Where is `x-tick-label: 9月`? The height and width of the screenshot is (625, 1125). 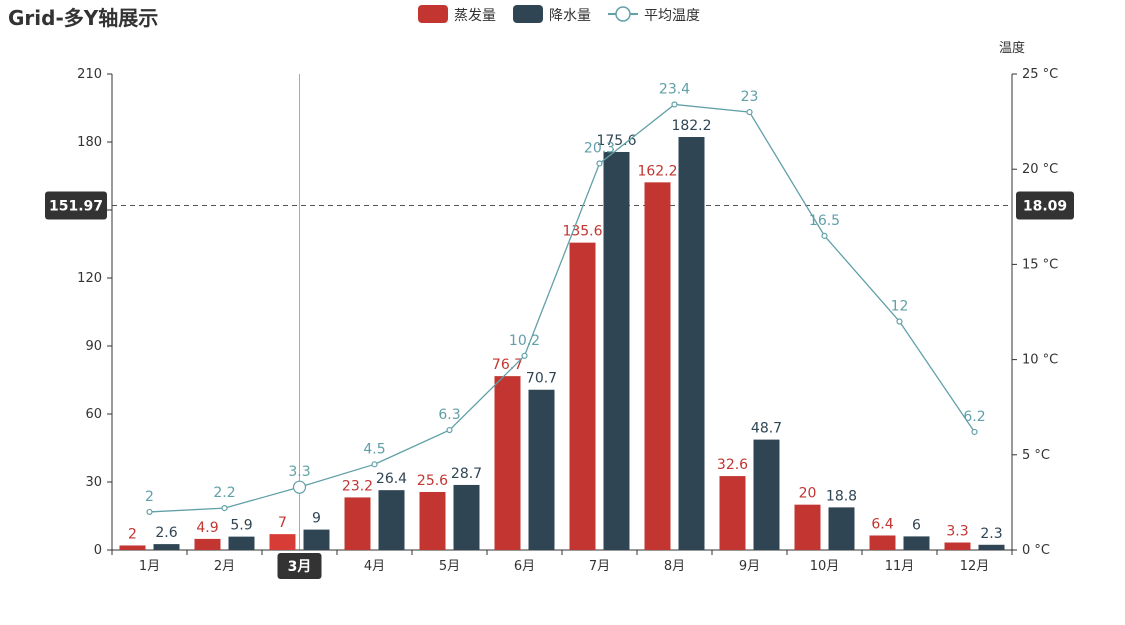 x-tick-label: 9月 is located at coordinates (749, 566).